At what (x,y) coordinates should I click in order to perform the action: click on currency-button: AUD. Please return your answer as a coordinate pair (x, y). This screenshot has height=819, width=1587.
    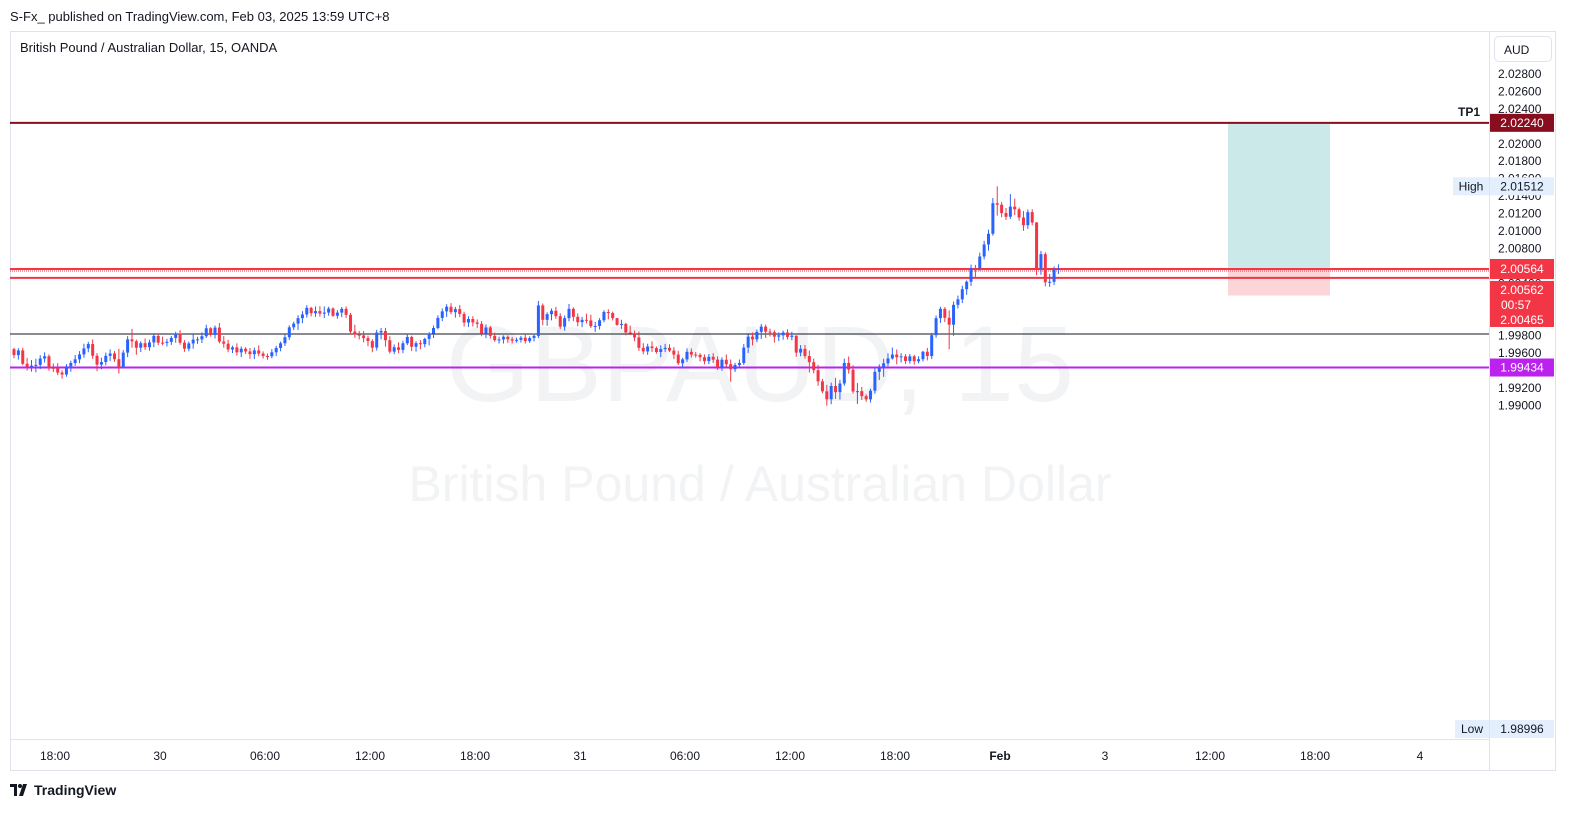
    Looking at the image, I should click on (1523, 49).